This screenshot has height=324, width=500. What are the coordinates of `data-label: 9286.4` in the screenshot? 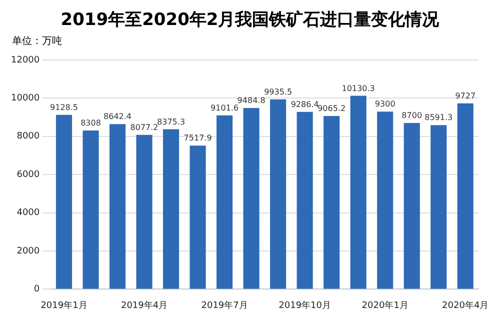 It's located at (304, 104).